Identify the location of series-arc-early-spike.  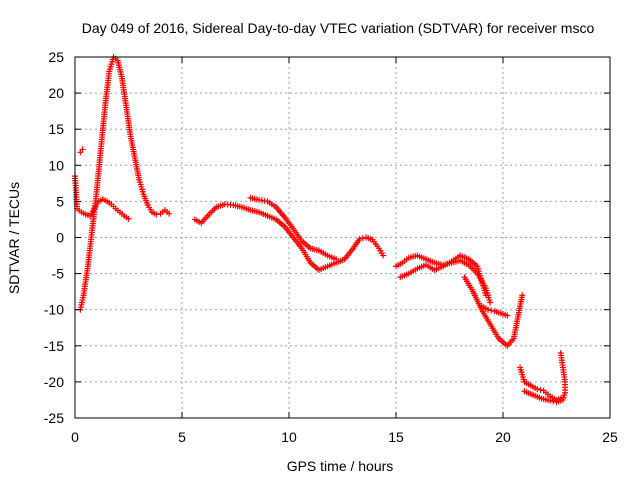
(81, 151).